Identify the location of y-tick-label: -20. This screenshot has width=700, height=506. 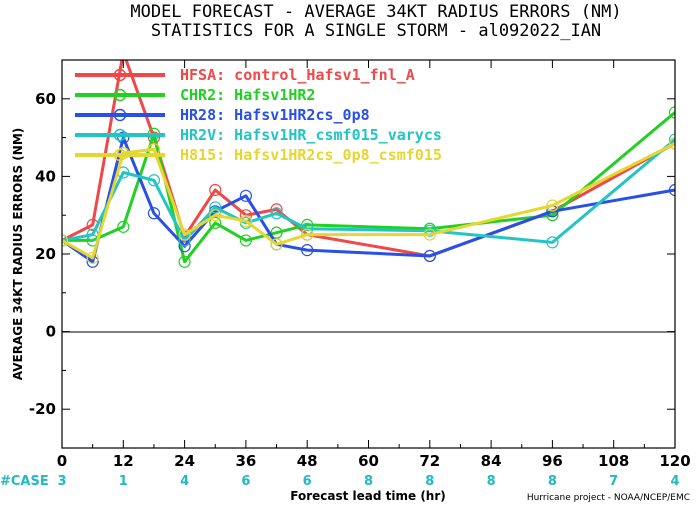
(42, 409).